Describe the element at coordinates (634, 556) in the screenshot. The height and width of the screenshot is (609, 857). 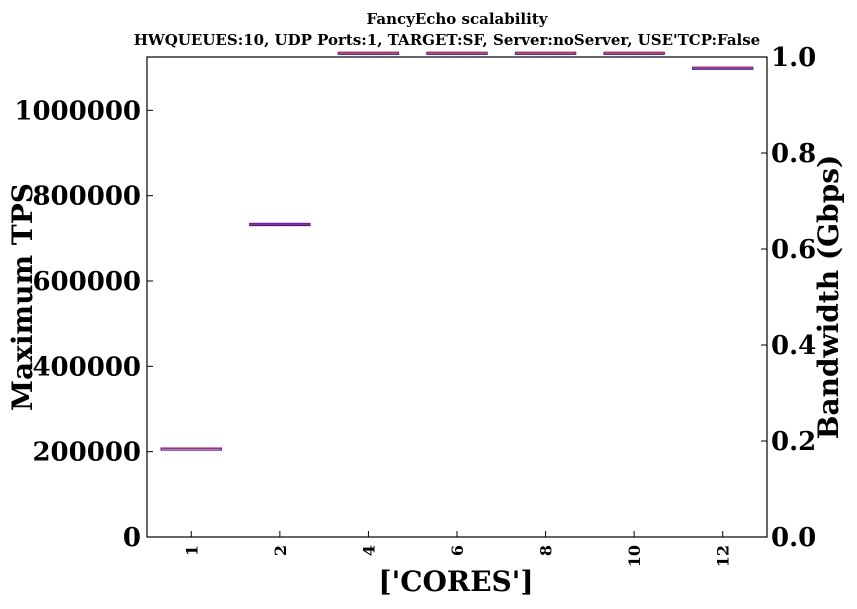
I see `x-tick-label: 10` at that location.